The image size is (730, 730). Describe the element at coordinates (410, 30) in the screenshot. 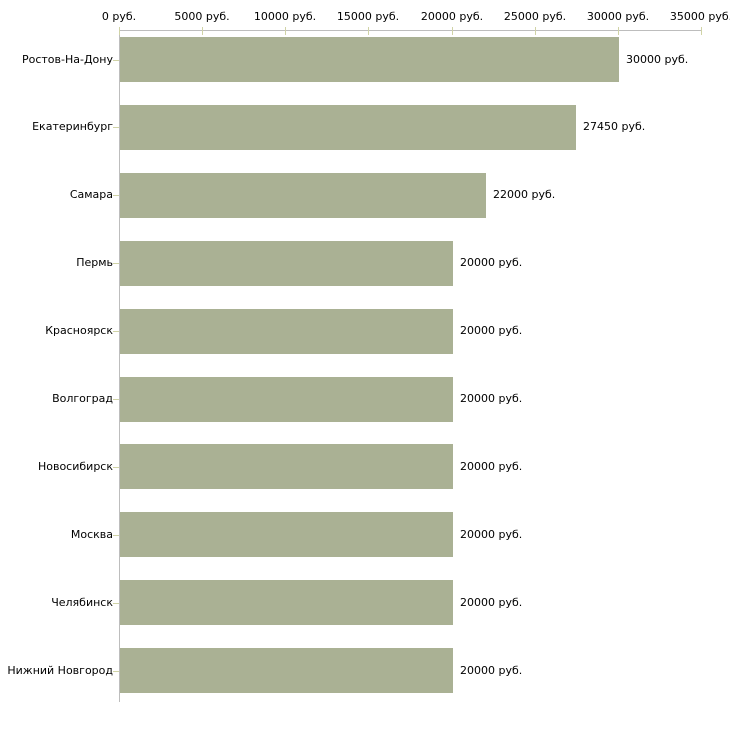

I see `x-axis-line` at that location.